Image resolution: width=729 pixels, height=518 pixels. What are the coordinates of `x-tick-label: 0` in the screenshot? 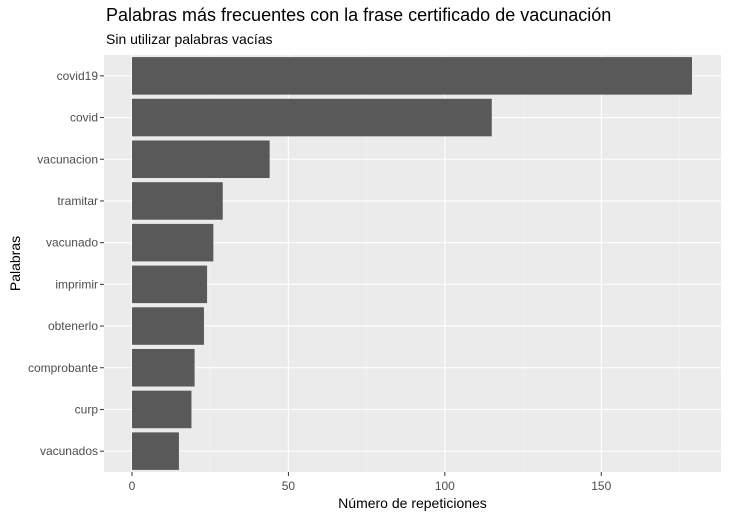 It's located at (132, 486).